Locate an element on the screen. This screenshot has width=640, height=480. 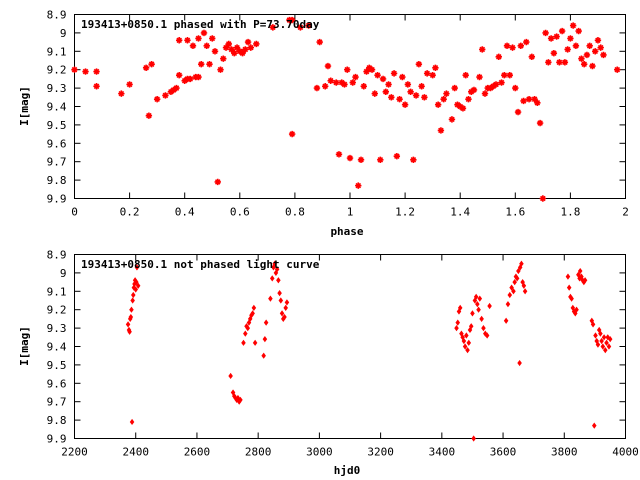
phased-x-tick-label: 1.2 is located at coordinates (405, 212).